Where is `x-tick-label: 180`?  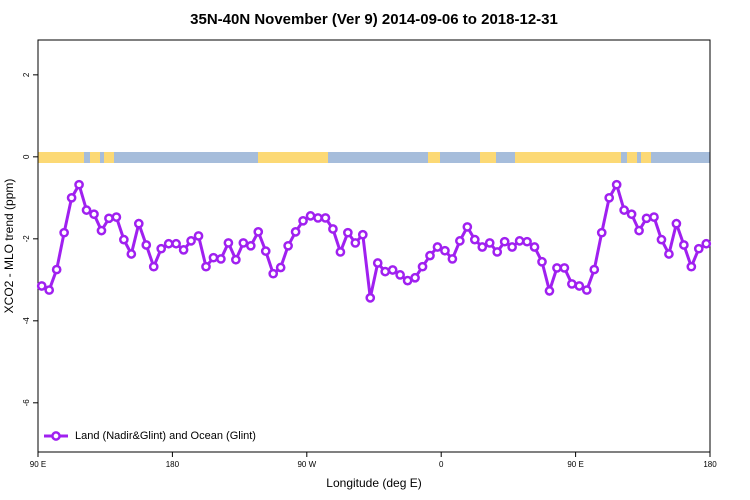 x-tick-label: 180 is located at coordinates (710, 464).